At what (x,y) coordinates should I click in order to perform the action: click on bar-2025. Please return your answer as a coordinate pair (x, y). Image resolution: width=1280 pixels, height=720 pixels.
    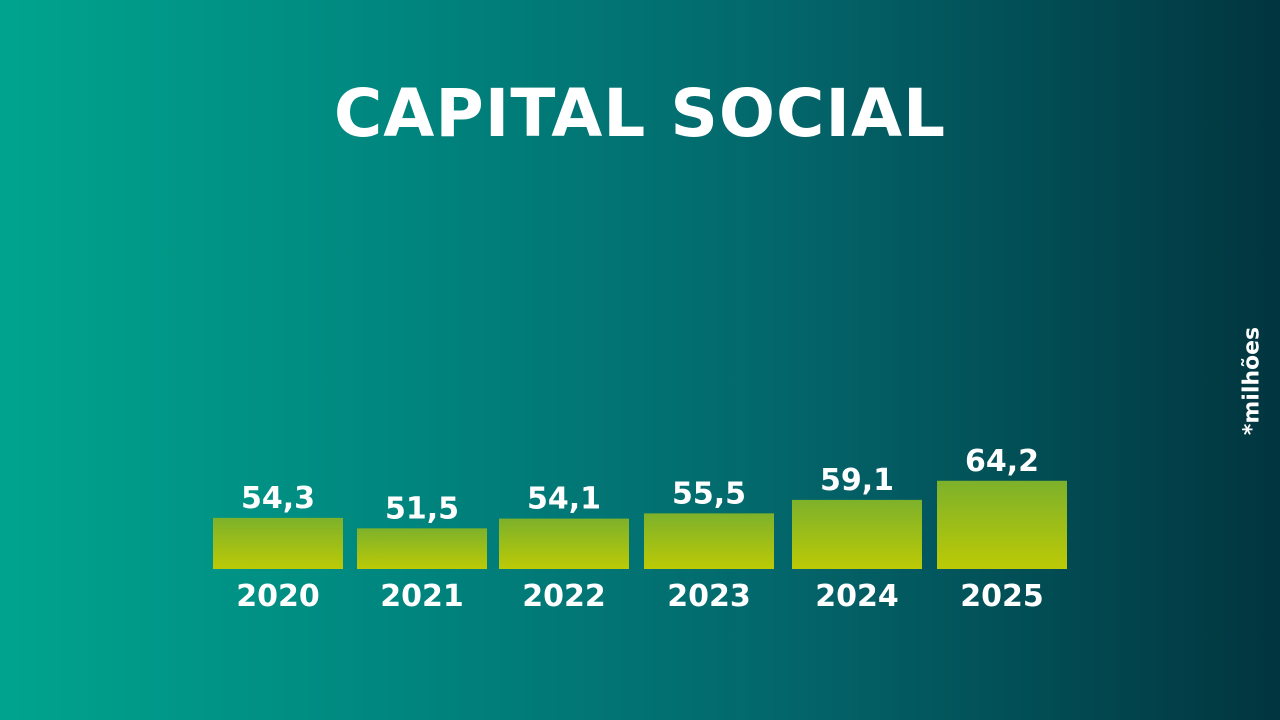
    Looking at the image, I should click on (1002, 524).